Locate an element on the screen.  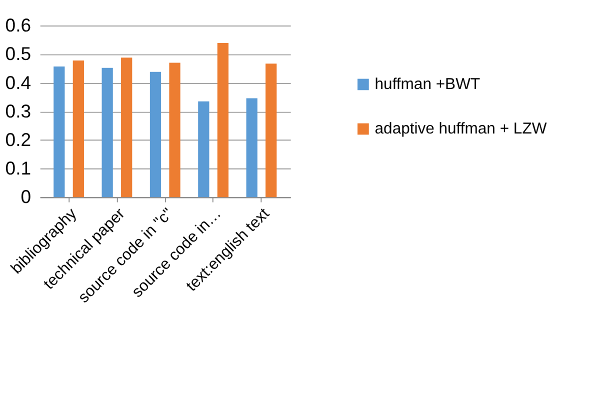
y-tick-label: 0.5 is located at coordinates (18, 53).